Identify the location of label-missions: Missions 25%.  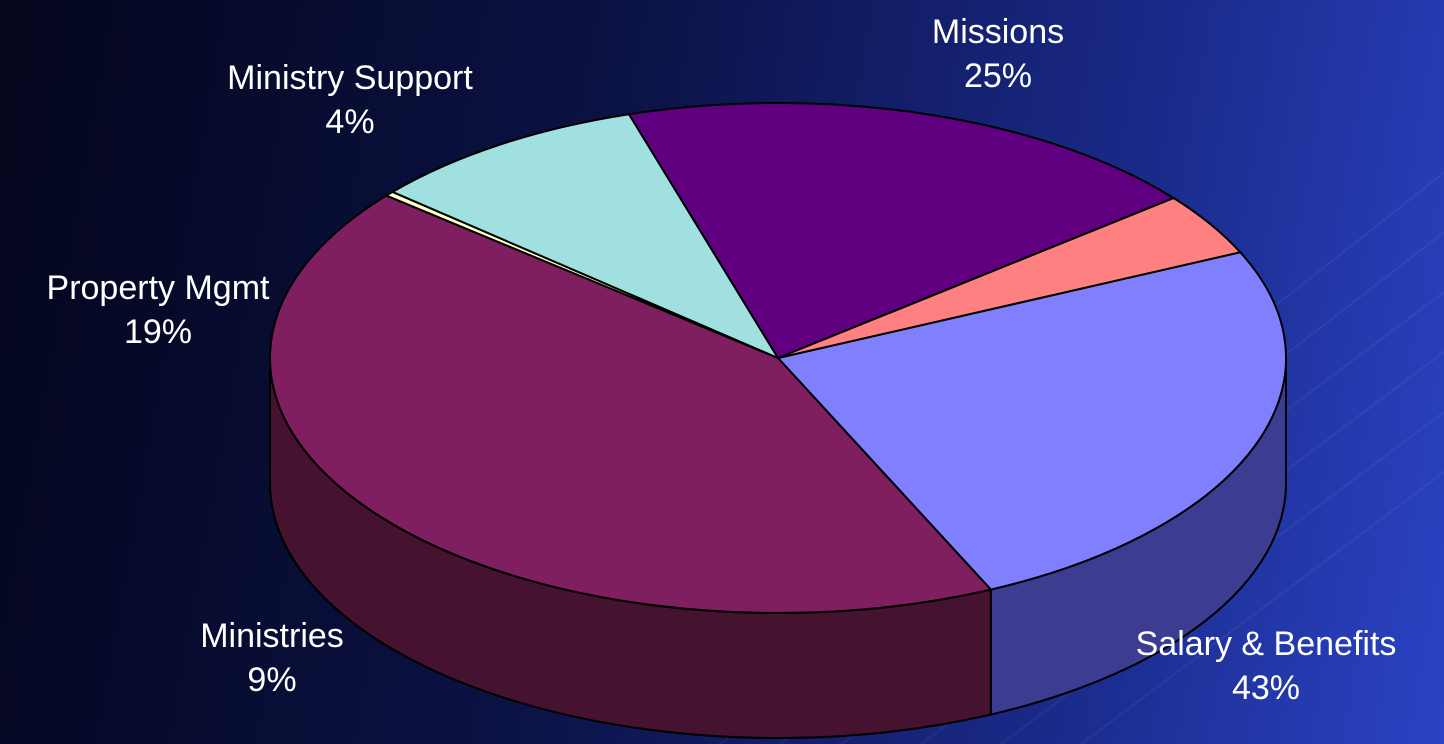
(998, 54).